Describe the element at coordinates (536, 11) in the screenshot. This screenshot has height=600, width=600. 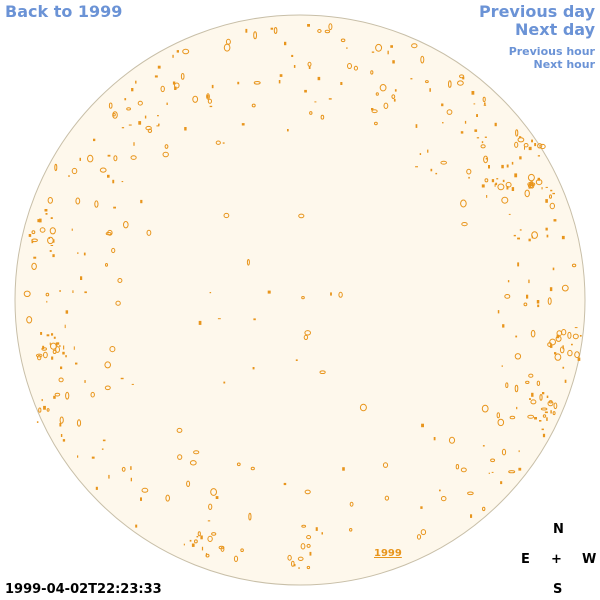
I see `previous-day-link: Previous day` at that location.